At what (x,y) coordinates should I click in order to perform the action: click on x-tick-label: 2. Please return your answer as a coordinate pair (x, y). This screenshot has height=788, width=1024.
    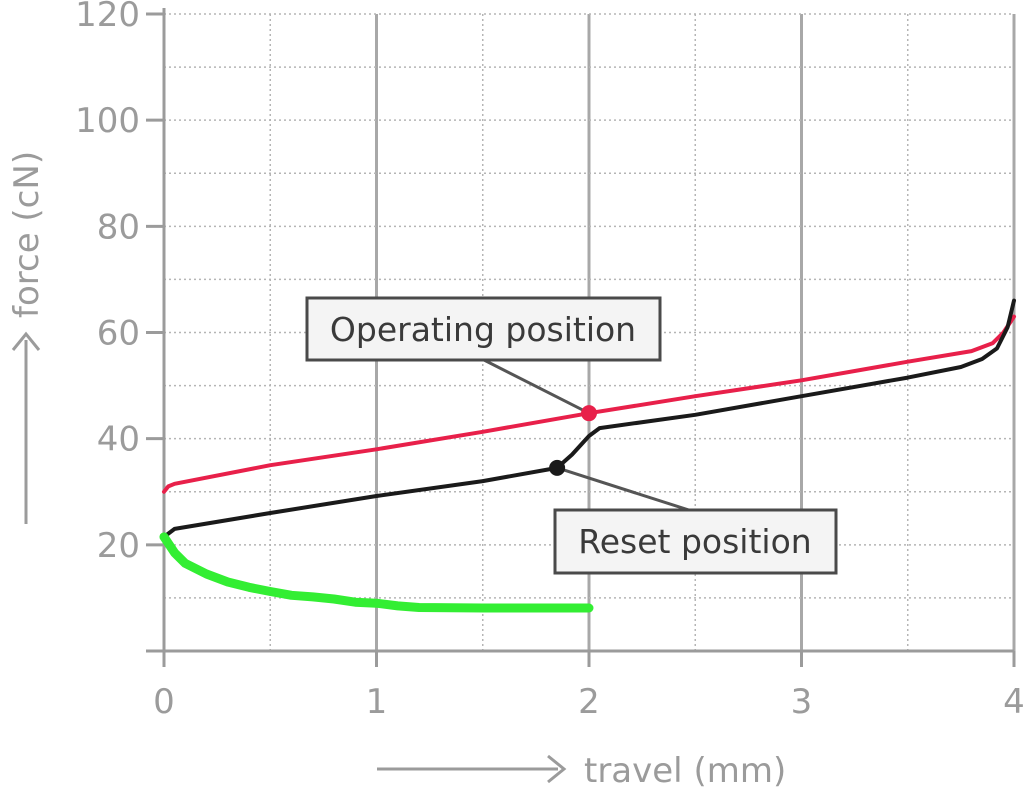
    Looking at the image, I should click on (589, 702).